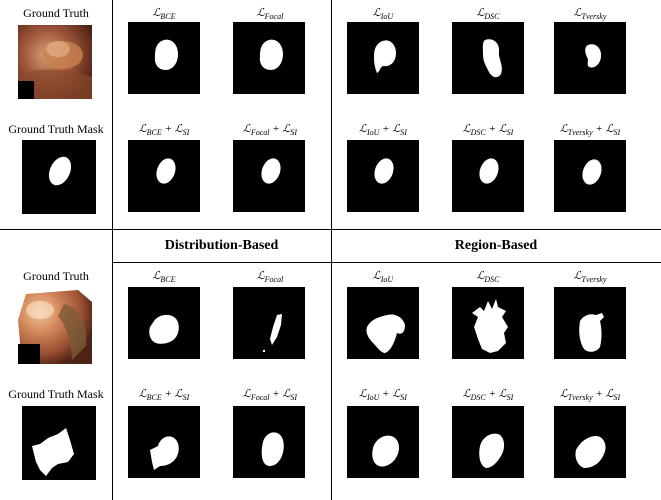 The height and width of the screenshot is (500, 661). What do you see at coordinates (330, 229) in the screenshot?
I see `divider-mid-top` at bounding box center [330, 229].